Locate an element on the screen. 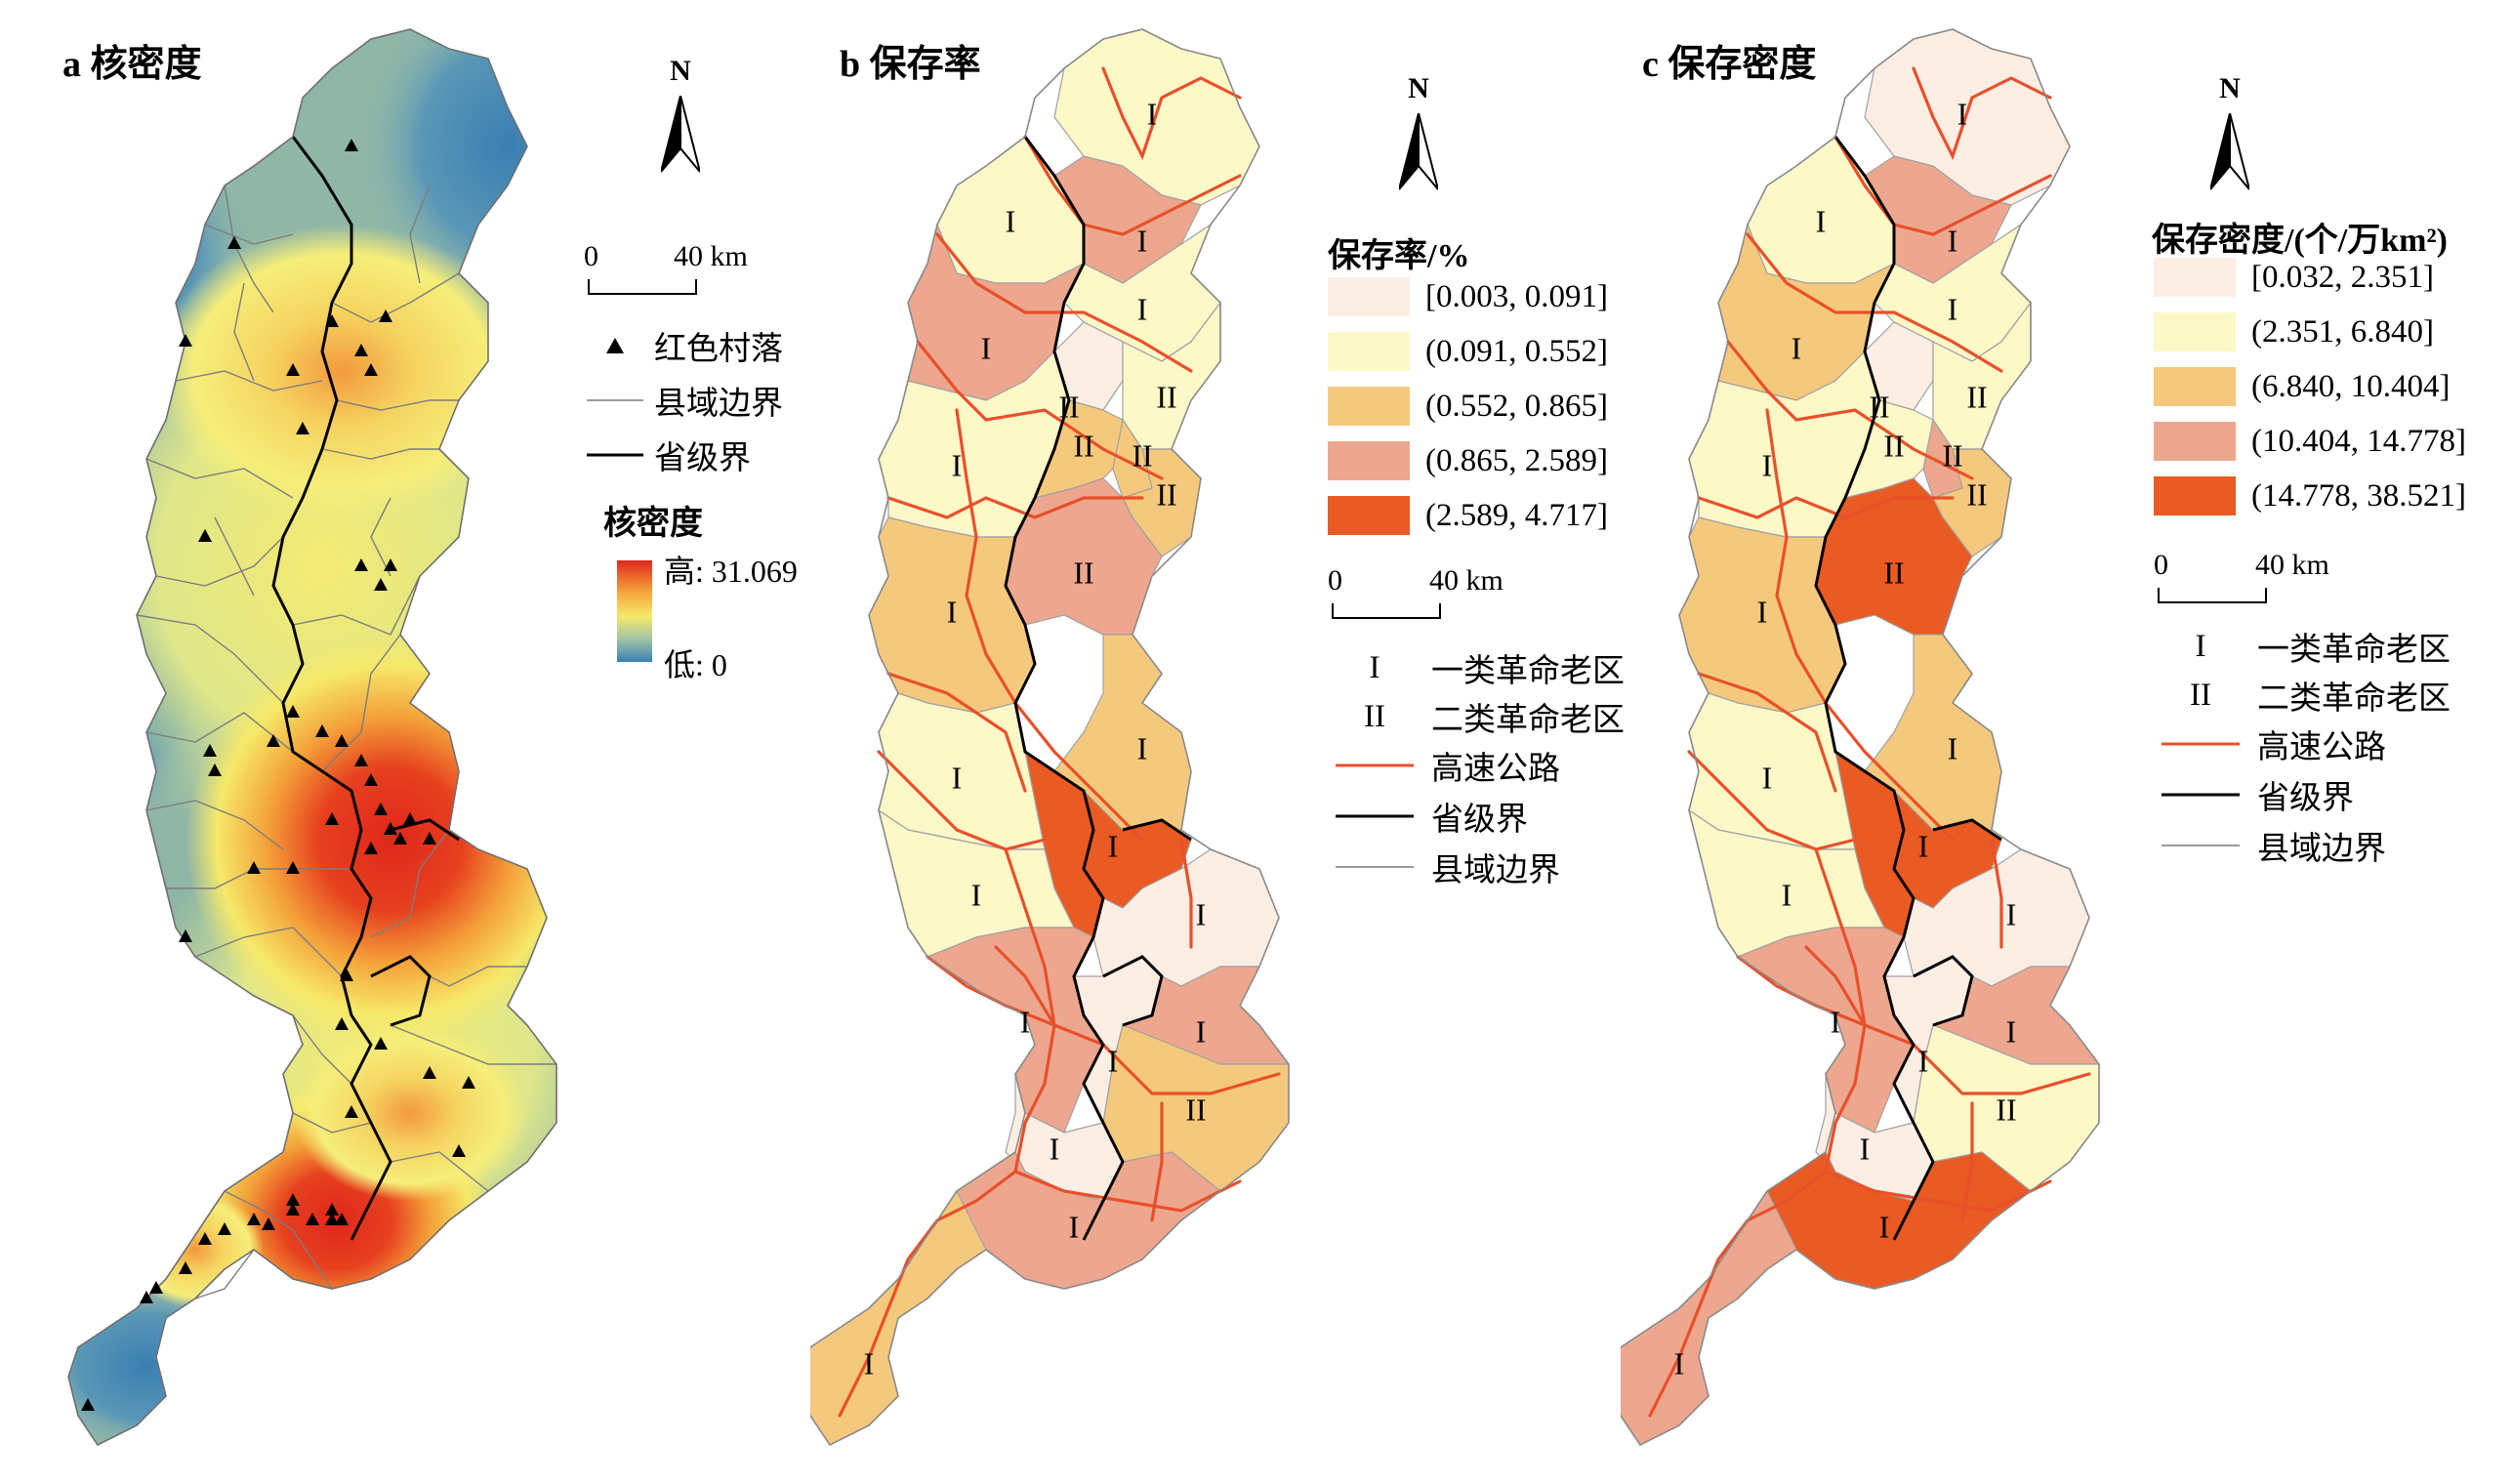 The height and width of the screenshot is (1484, 2512). north-arrow: N is located at coordinates (2230, 136).